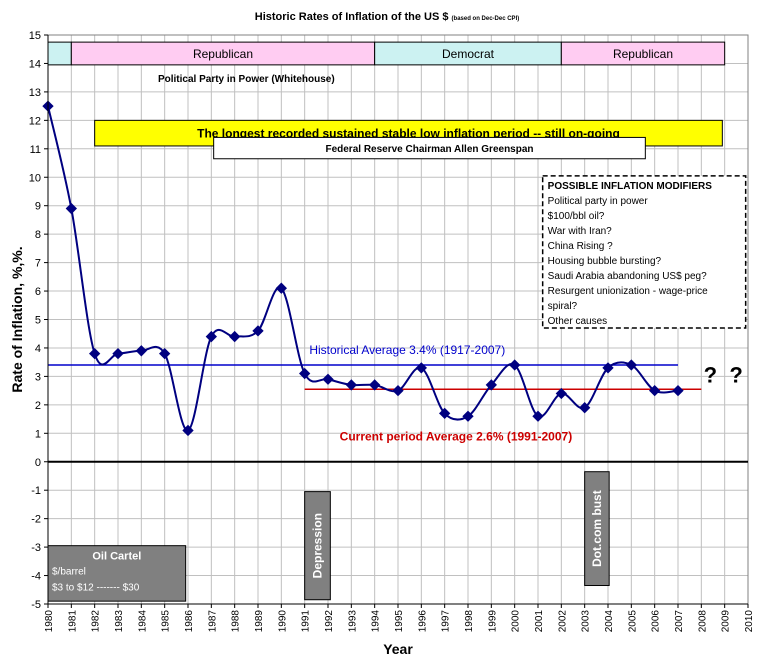 The width and height of the screenshot is (774, 669). What do you see at coordinates (38, 321) in the screenshot?
I see `y-tick-label: 5` at bounding box center [38, 321].